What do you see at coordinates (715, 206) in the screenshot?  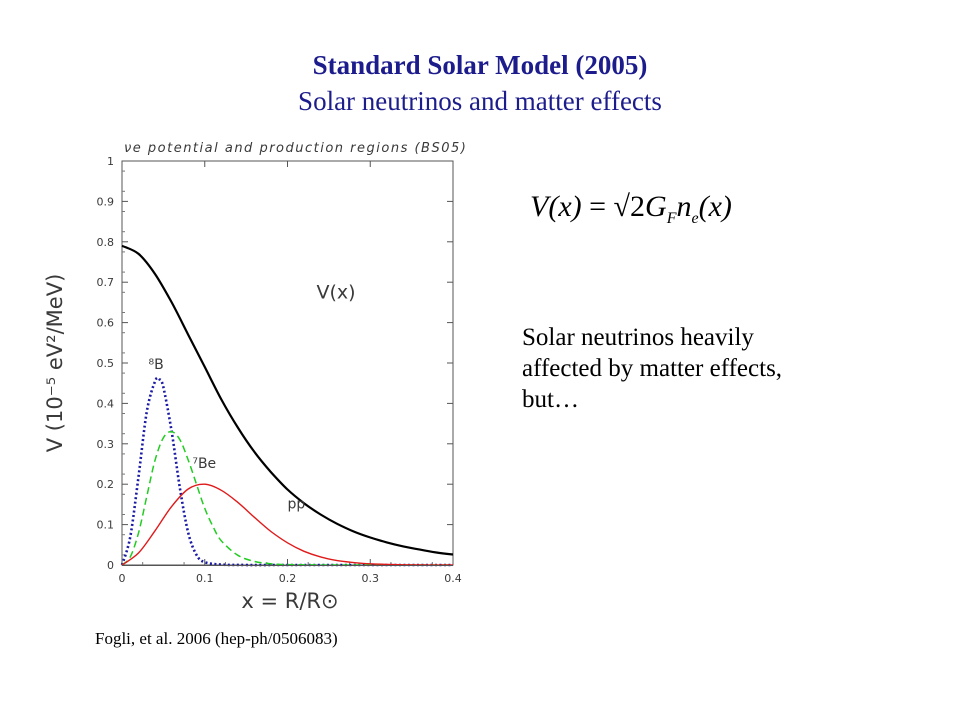 I see `equation-arg: (x)` at bounding box center [715, 206].